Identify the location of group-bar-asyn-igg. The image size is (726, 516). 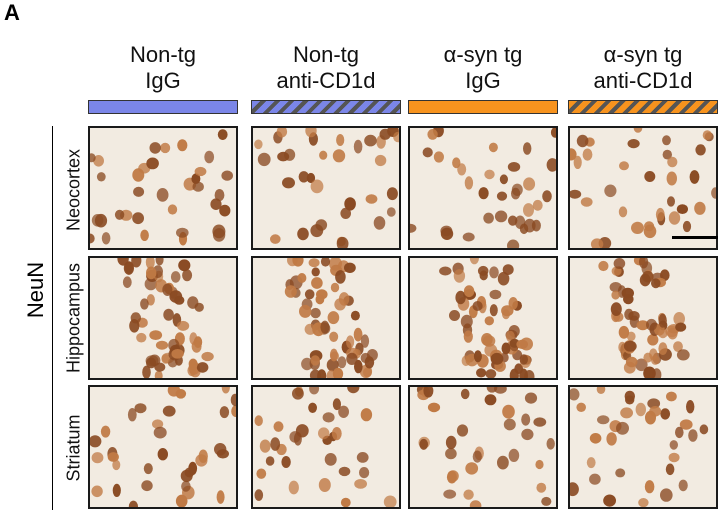
(483, 107).